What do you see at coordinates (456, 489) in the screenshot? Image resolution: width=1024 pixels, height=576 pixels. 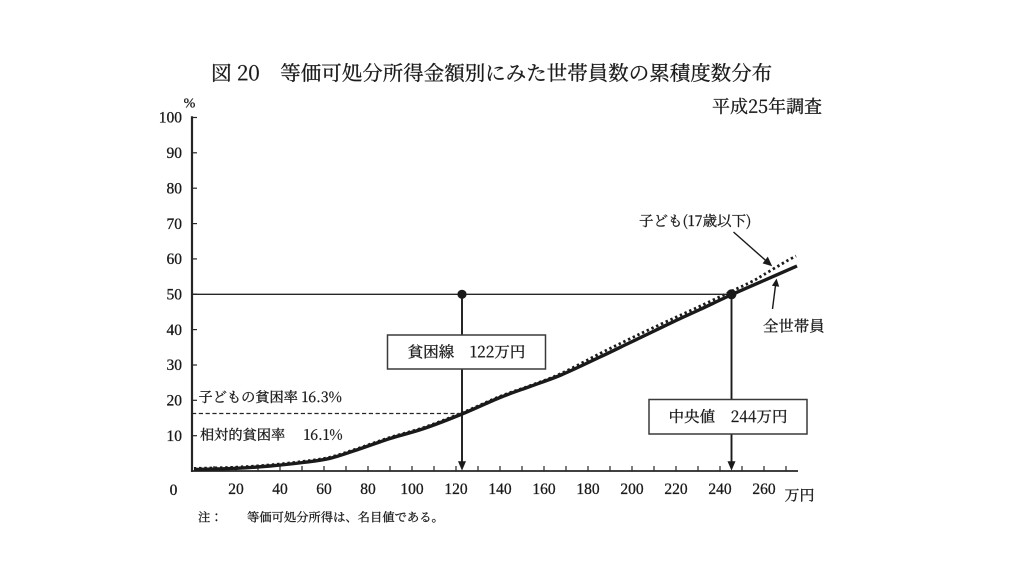 I see `svg-text: 120` at bounding box center [456, 489].